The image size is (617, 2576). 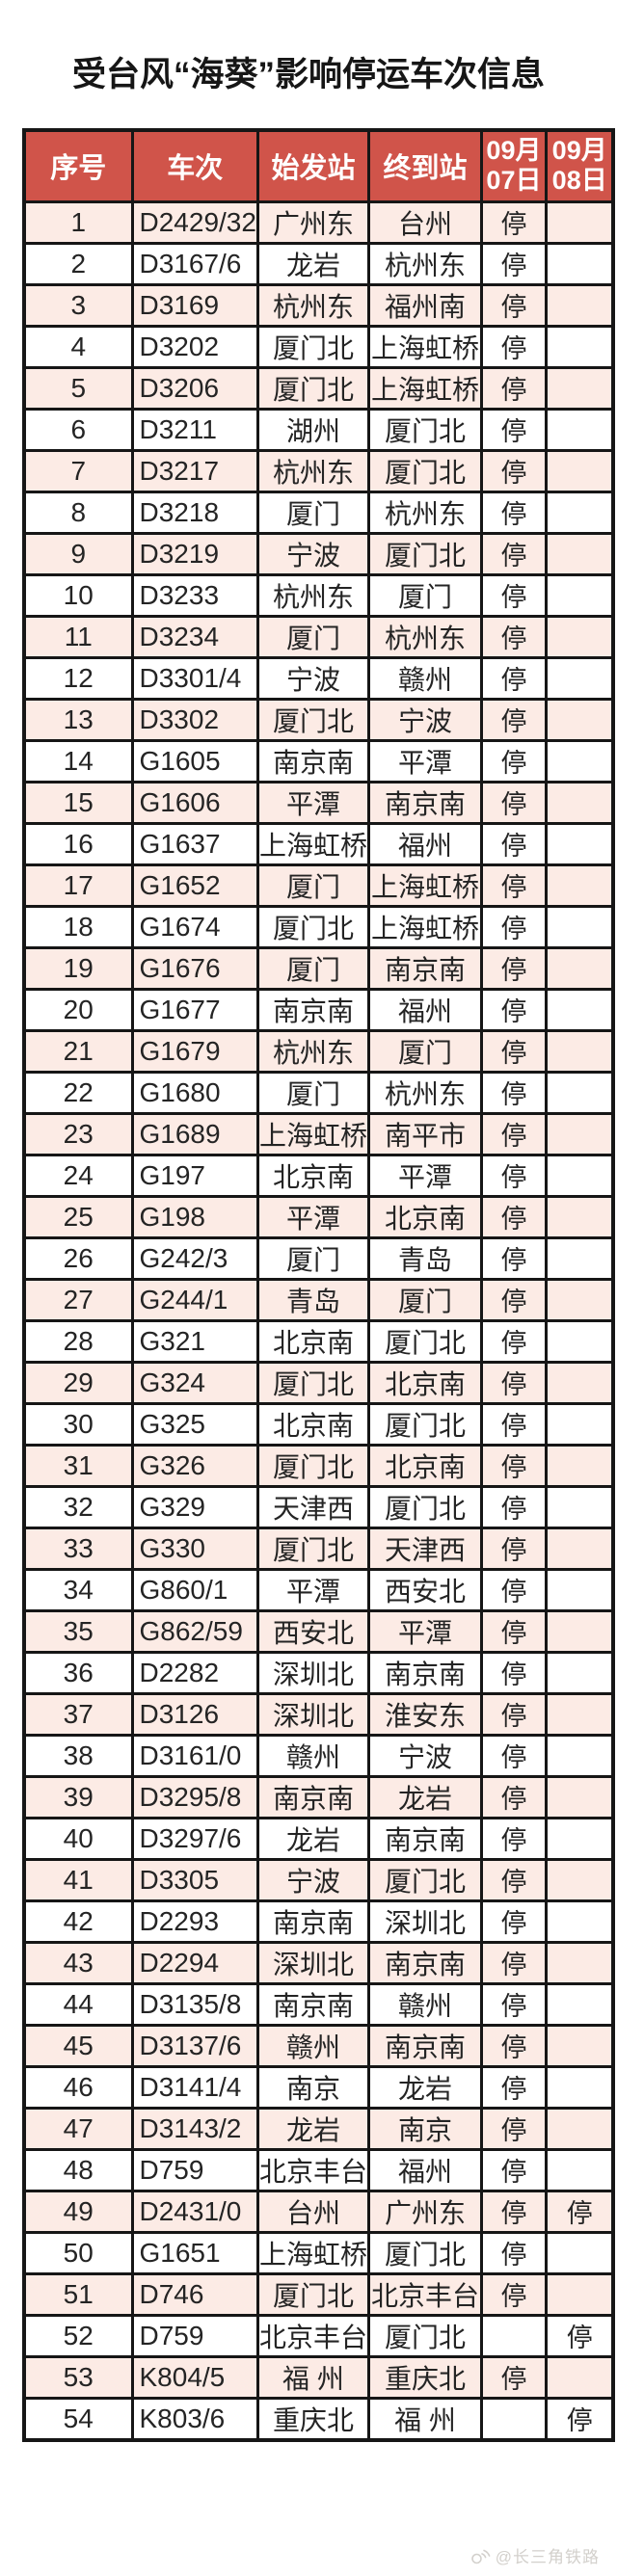 I want to click on page-title: 受台风“海葵”影响停运车次信息, so click(x=308, y=74).